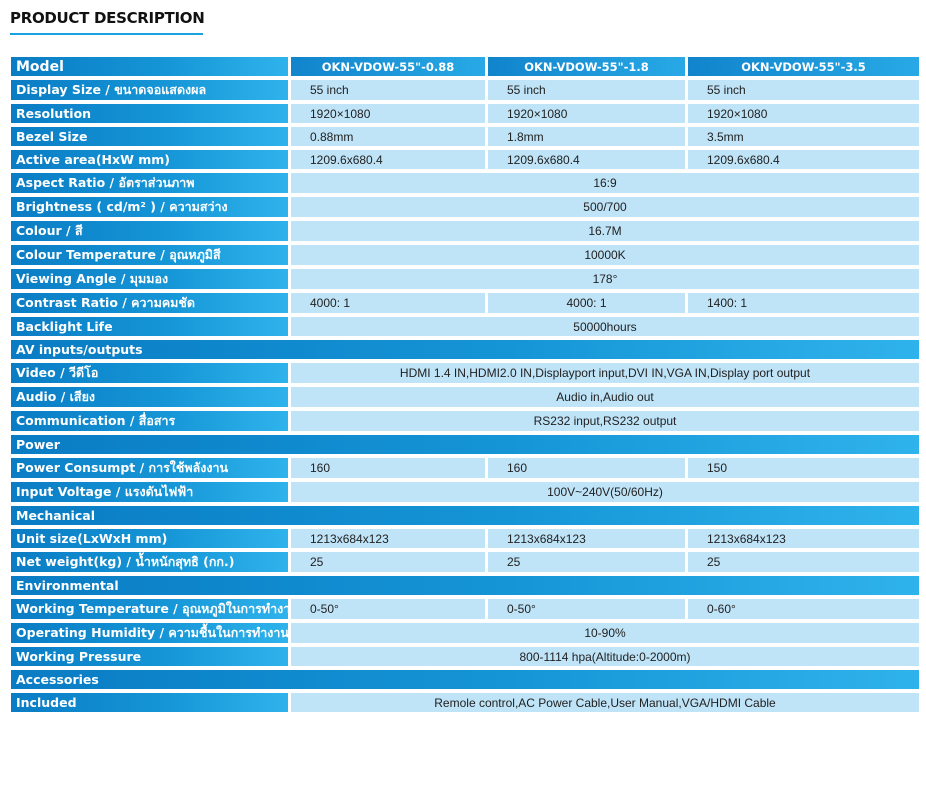  I want to click on section-title: Accessories, so click(465, 679).